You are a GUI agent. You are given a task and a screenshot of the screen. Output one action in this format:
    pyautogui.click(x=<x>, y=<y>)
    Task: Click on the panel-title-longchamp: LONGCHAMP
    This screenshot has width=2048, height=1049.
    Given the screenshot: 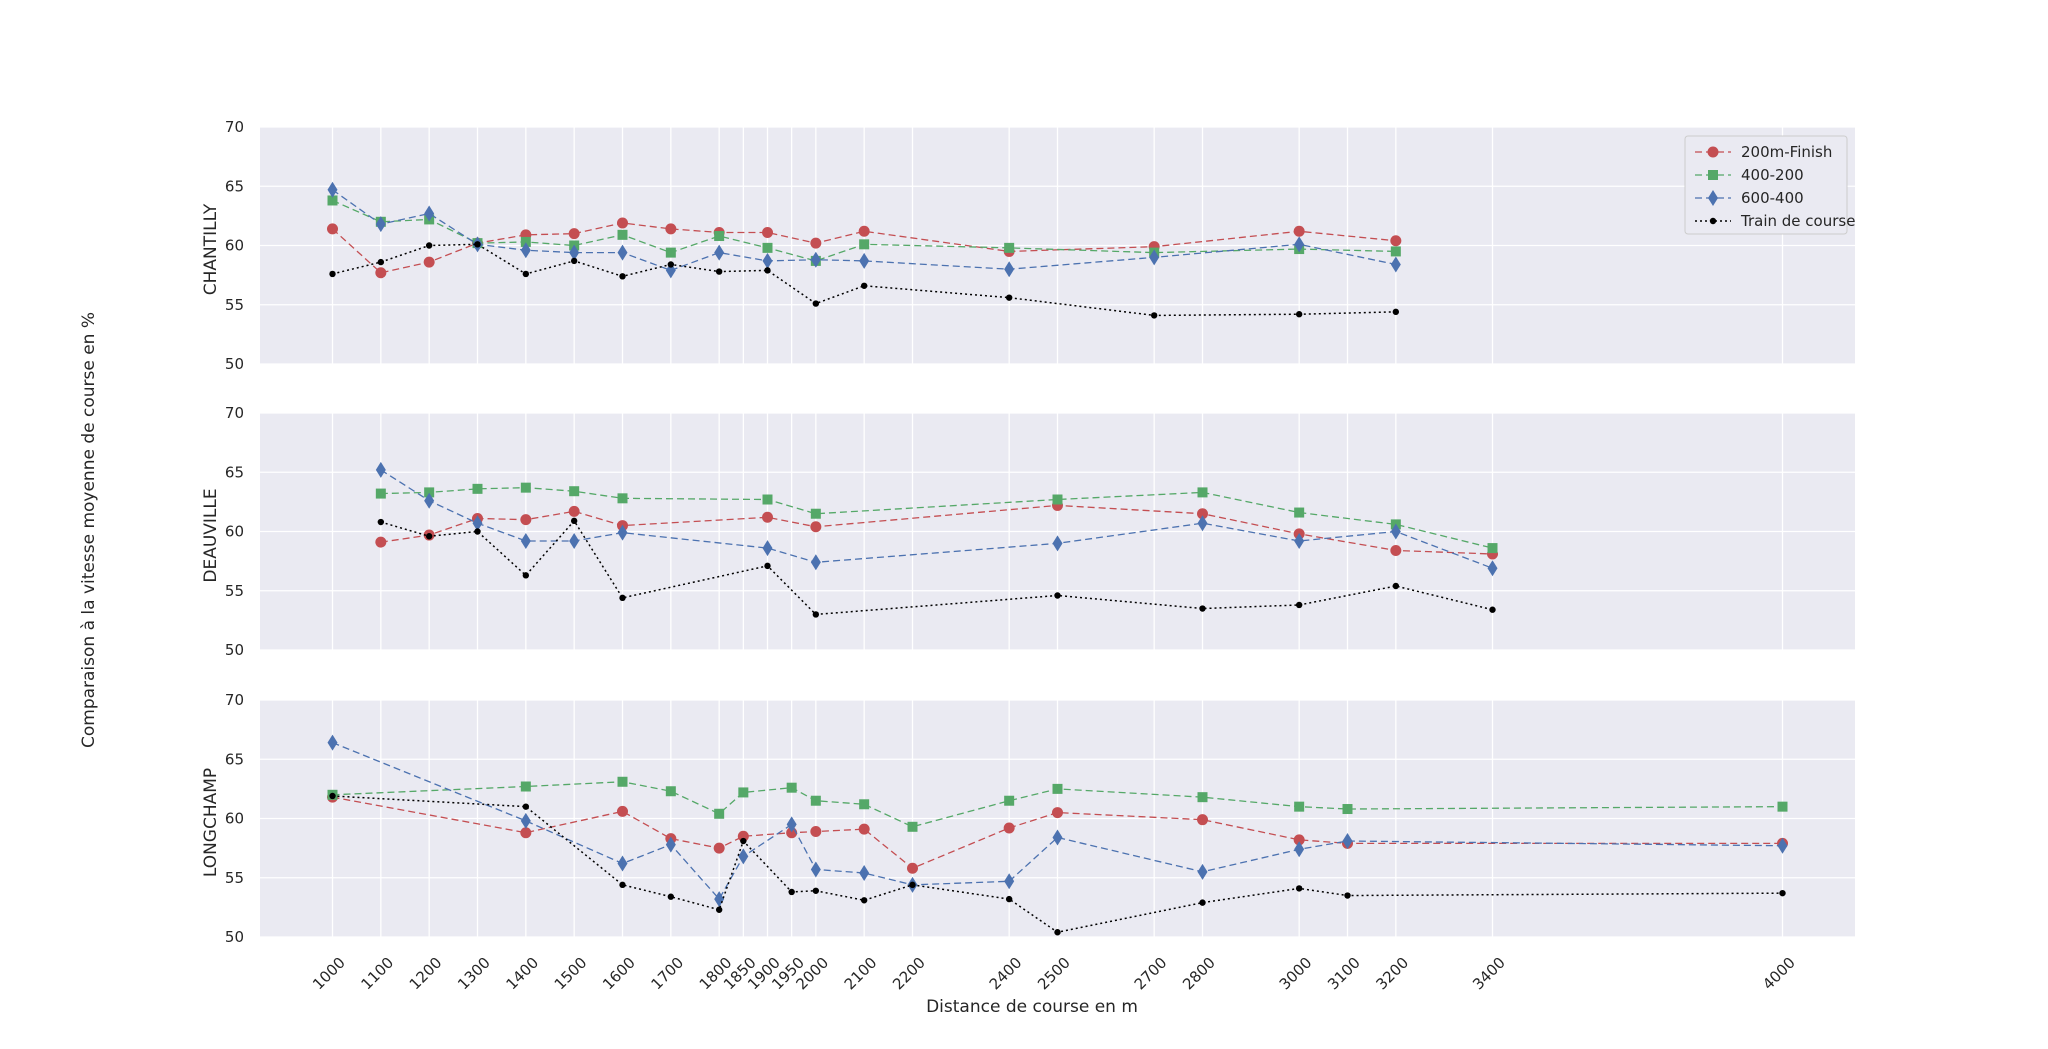 What is the action you would take?
    pyautogui.click(x=211, y=822)
    